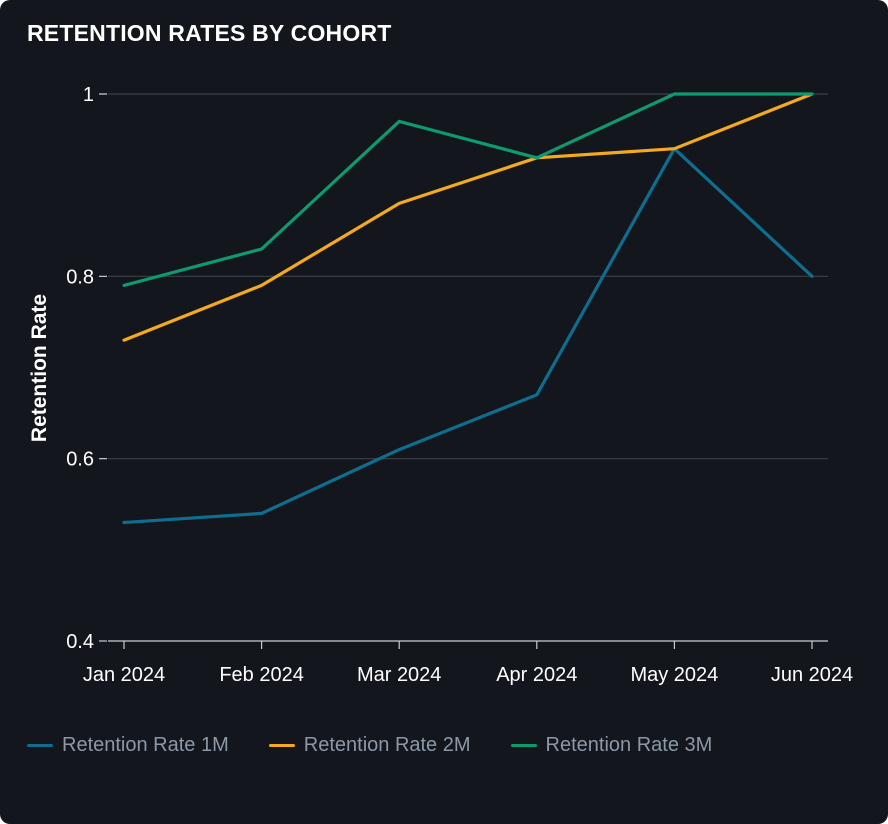 This screenshot has width=888, height=824. Describe the element at coordinates (88, 95) in the screenshot. I see `y-tick-label: 1` at that location.